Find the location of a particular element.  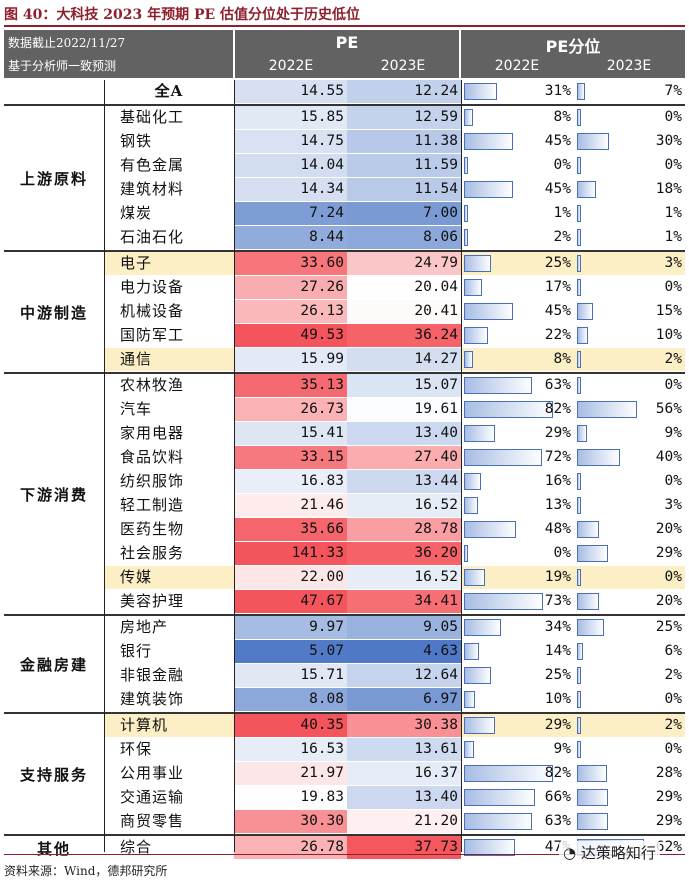

table-row: 公用事业 21.97 16.37 82% 28% is located at coordinates (394, 774).